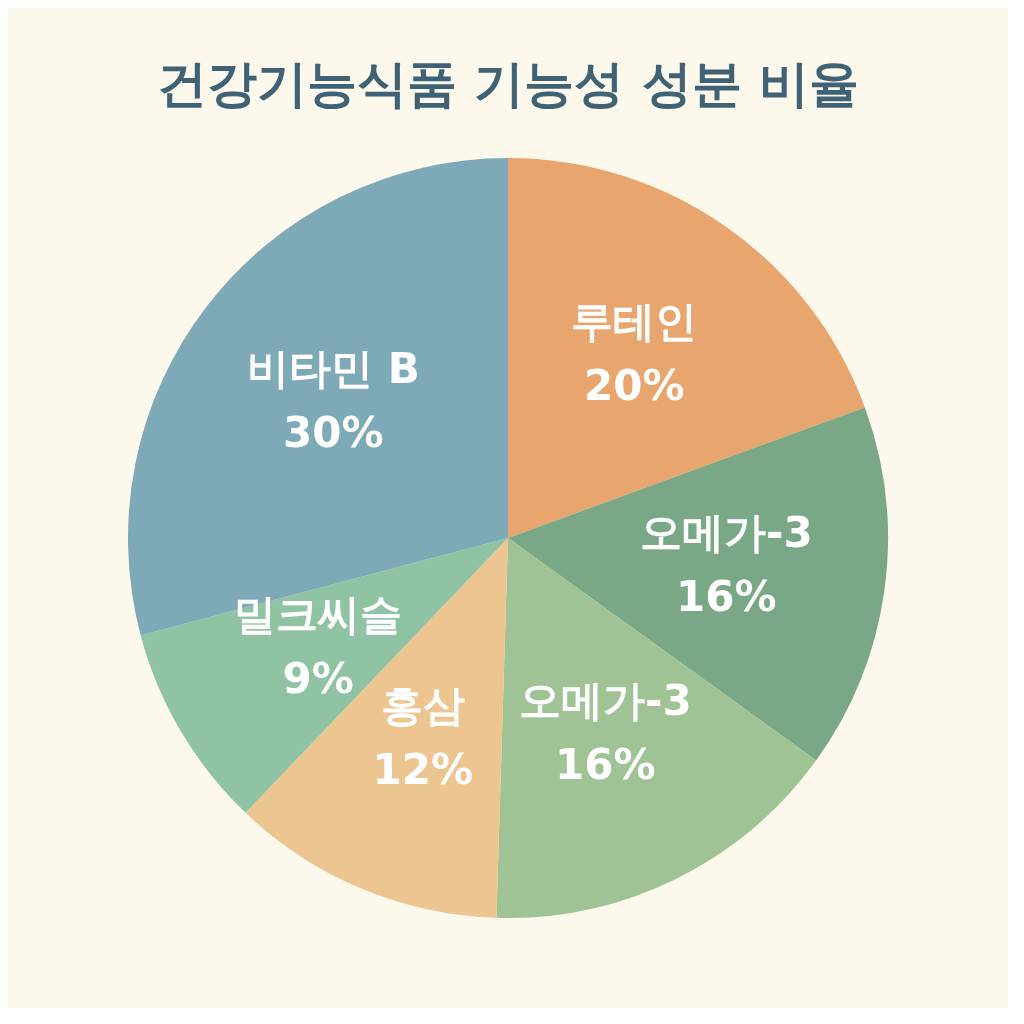 The width and height of the screenshot is (1024, 1024). What do you see at coordinates (422, 706) in the screenshot?
I see `slice-label: 홍삼` at bounding box center [422, 706].